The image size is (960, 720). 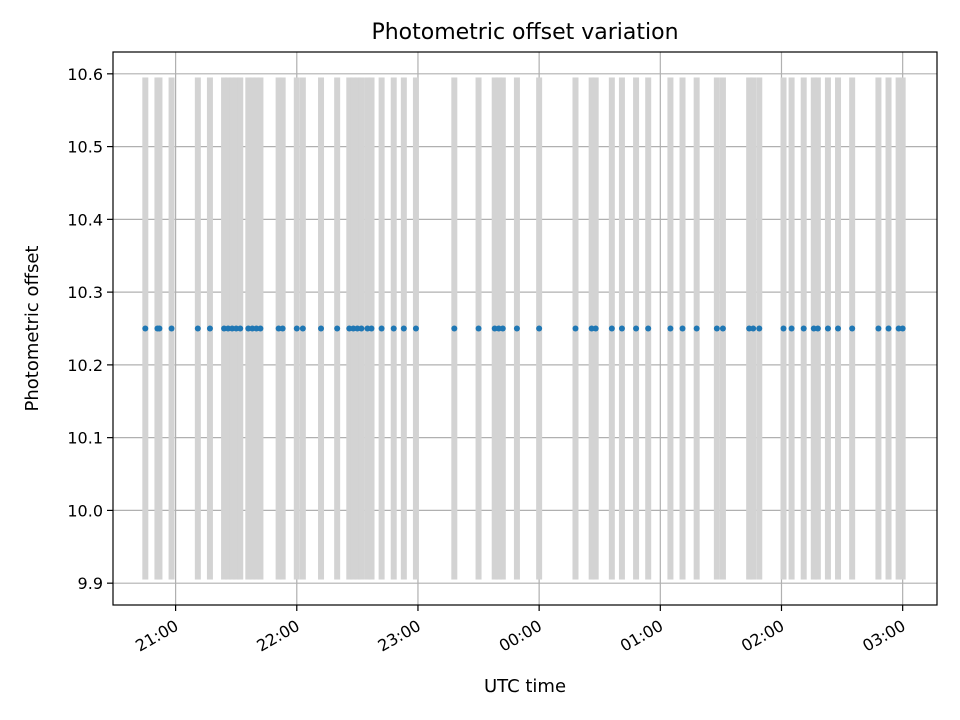 What do you see at coordinates (32, 329) in the screenshot?
I see `y-axis-label: Photometric offset` at bounding box center [32, 329].